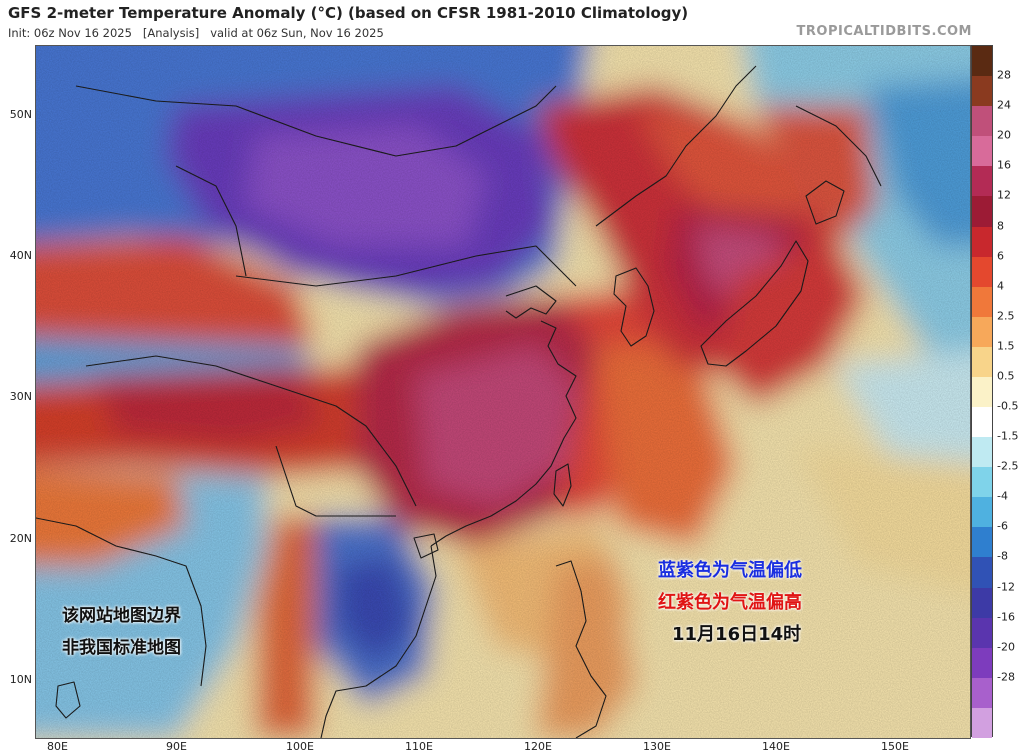 This screenshot has height=756, width=1024. Describe the element at coordinates (20, 396) in the screenshot. I see `lat-label: 30N` at that location.